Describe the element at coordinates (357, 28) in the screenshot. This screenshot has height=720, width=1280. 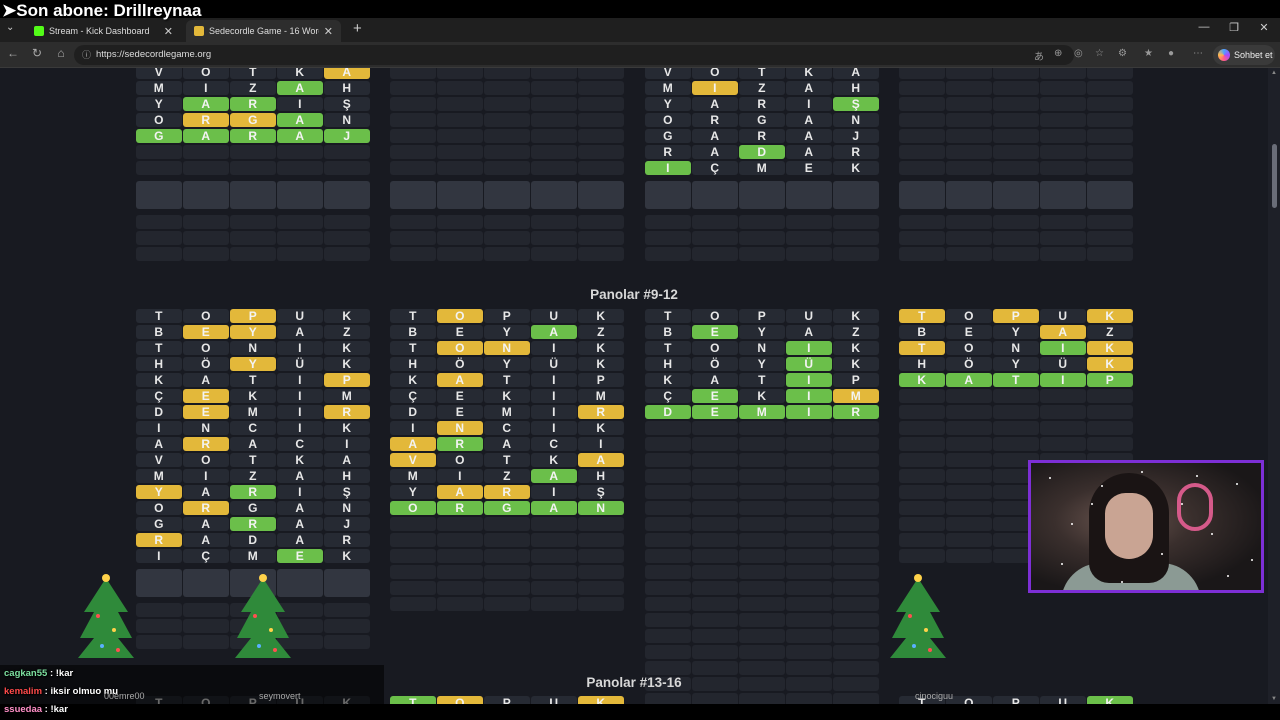
I see `new-tab-plus-icon: +` at that location.